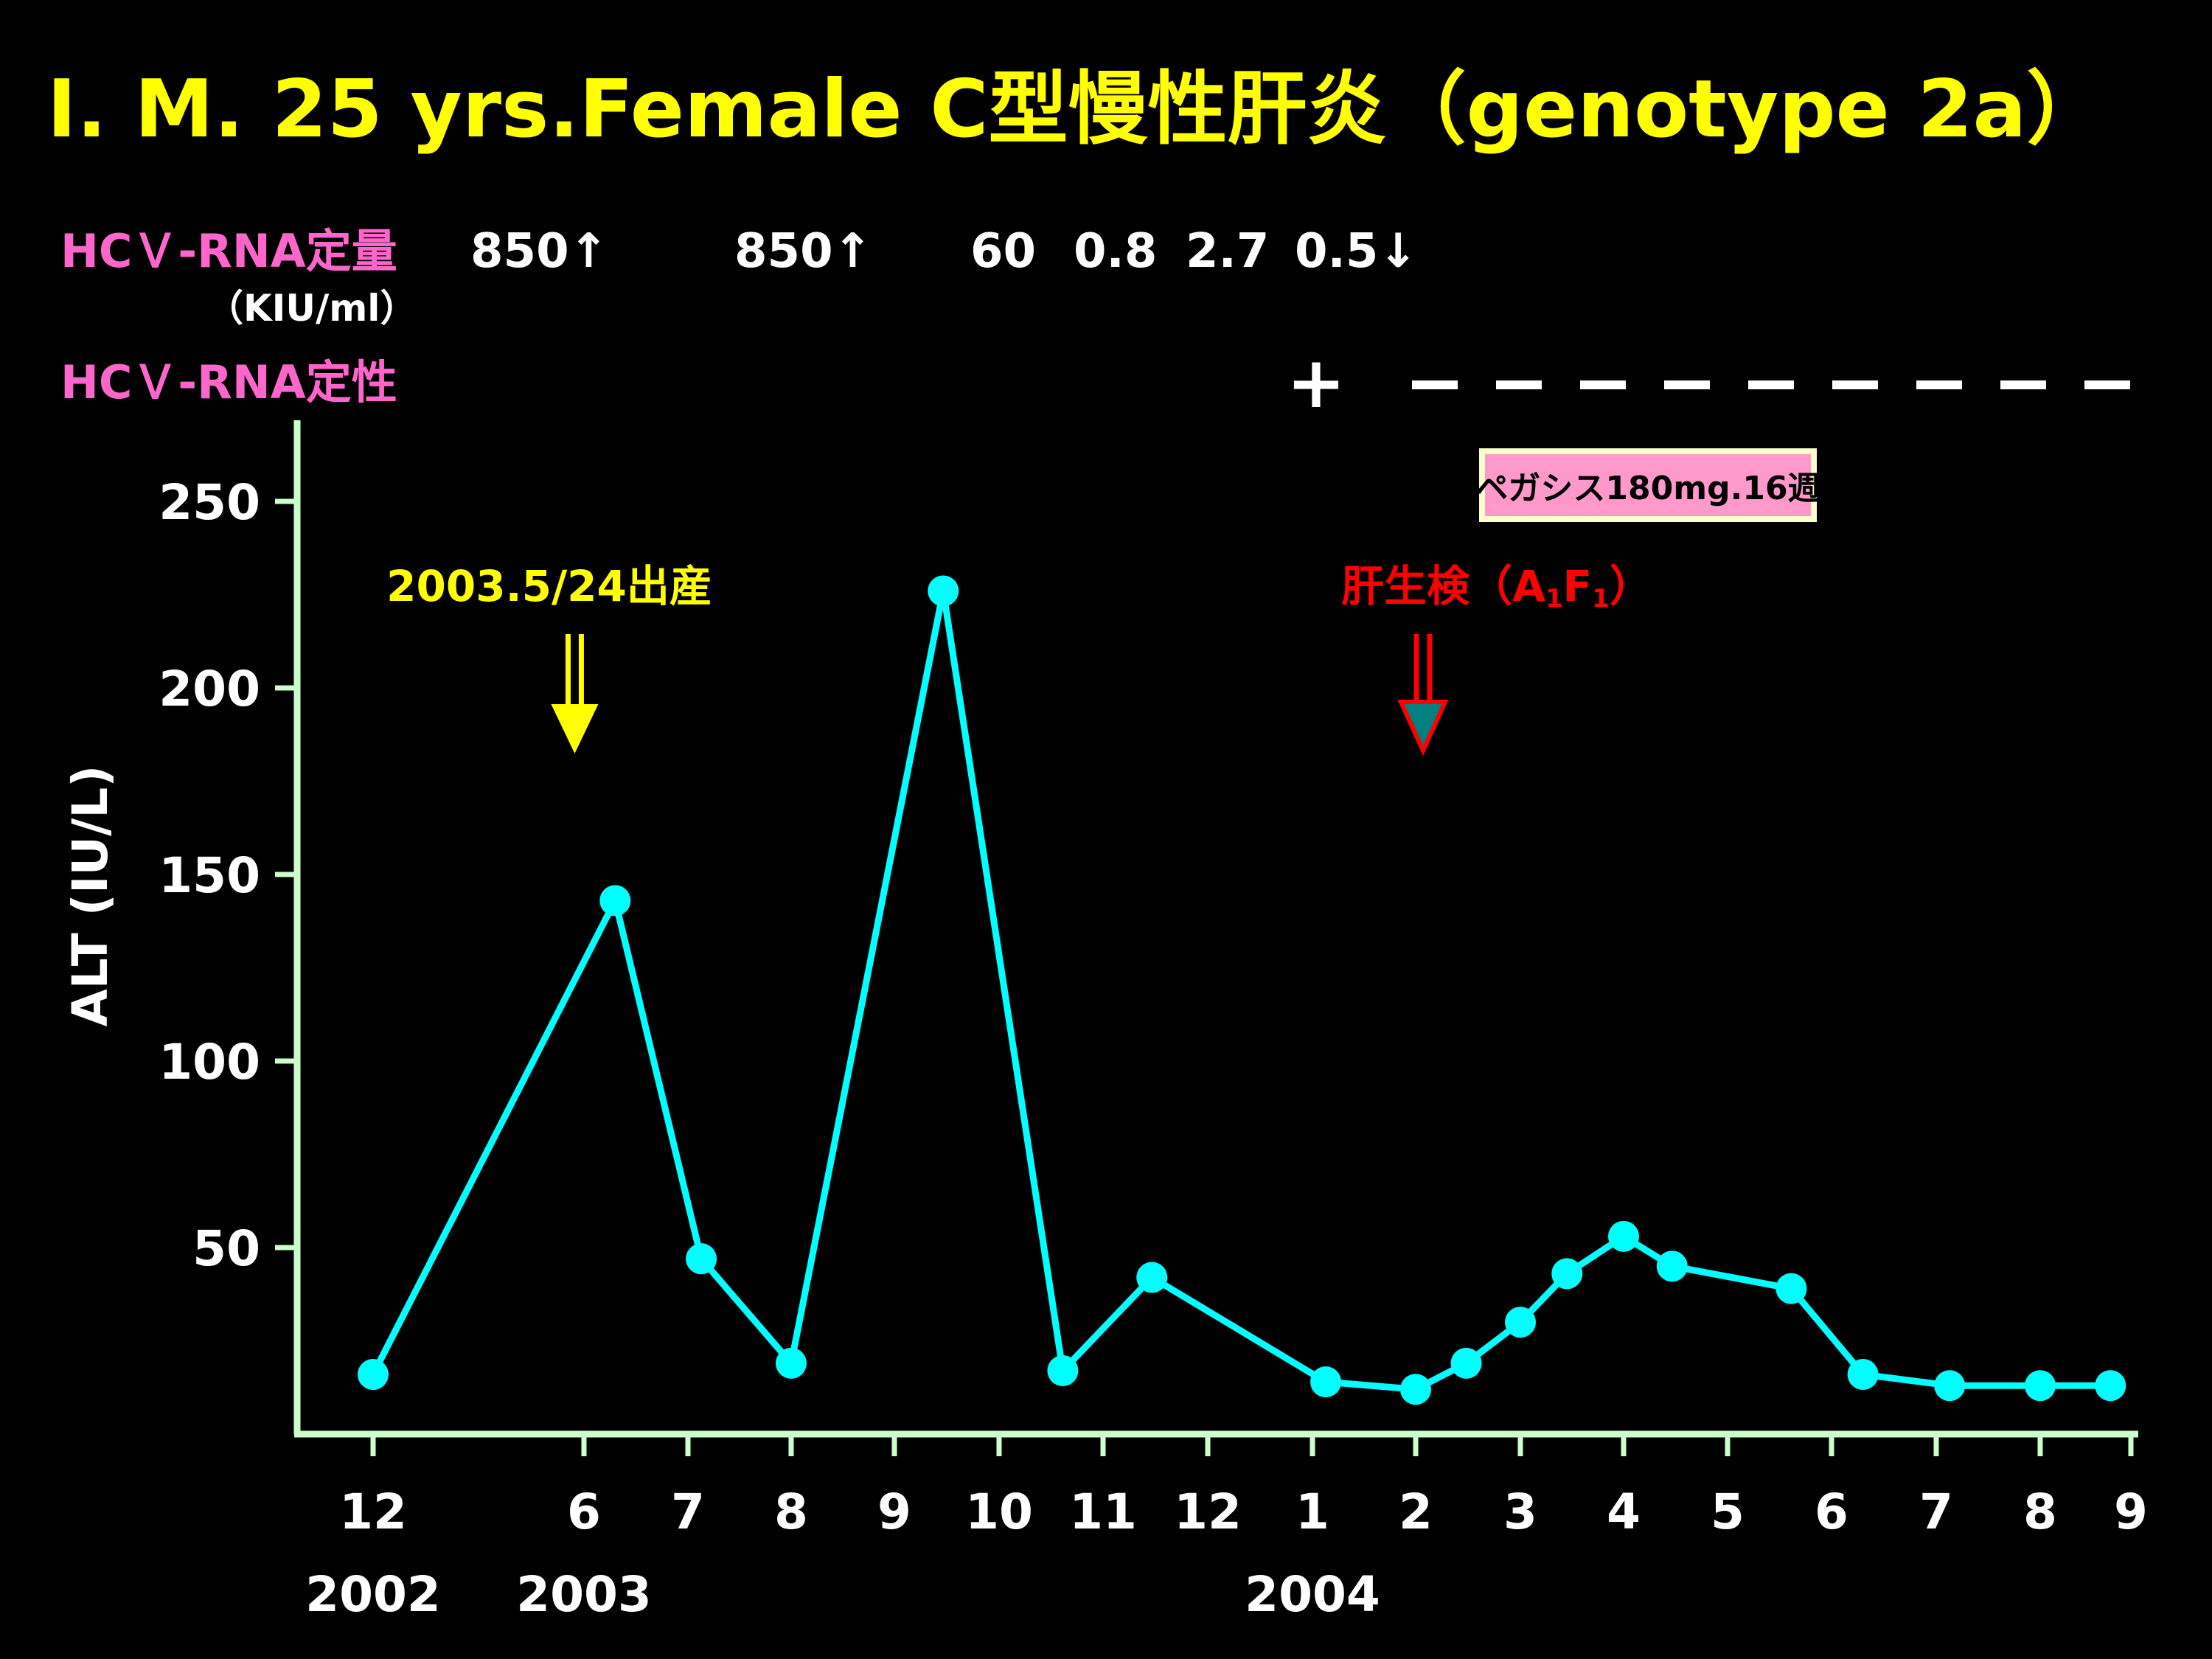 This screenshot has height=1659, width=2212. Describe the element at coordinates (1496, 587) in the screenshot. I see `biopsy-label: 肝生検（A1F1）` at that location.